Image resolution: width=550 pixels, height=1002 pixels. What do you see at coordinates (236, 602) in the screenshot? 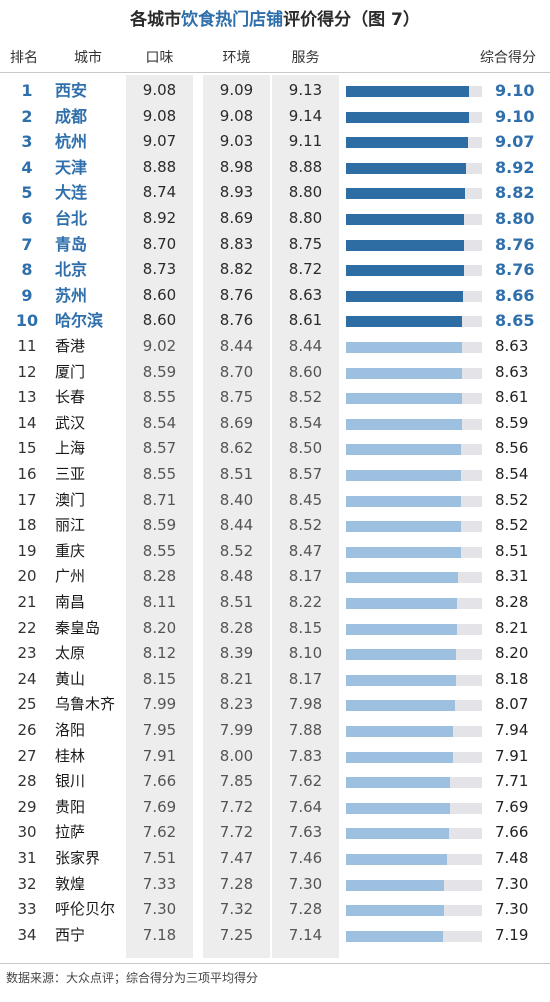
I see `env-cell: 8.51` at bounding box center [236, 602].